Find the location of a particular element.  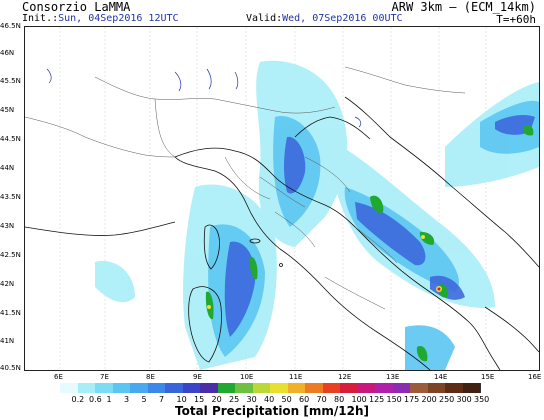

colorbar-tick-label: 7 is located at coordinates (162, 399).